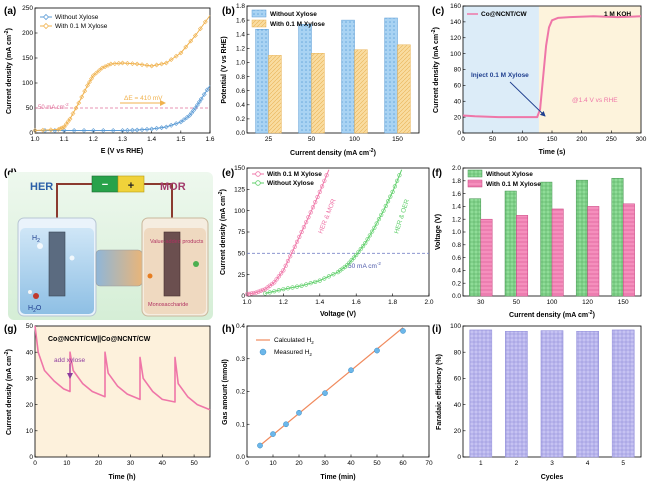  What do you see at coordinates (247, 463) in the screenshot?
I see `x-tick-label: 0` at bounding box center [247, 463].